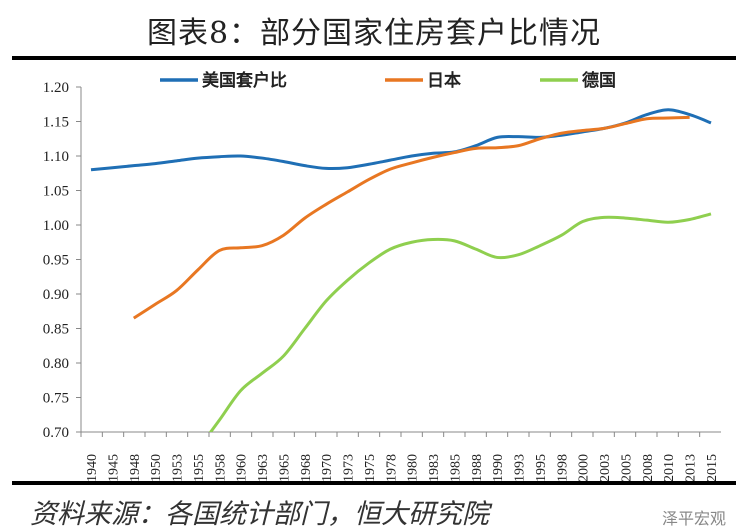 Image resolution: width=748 pixels, height=527 pixels. Describe the element at coordinates (56, 226) in the screenshot. I see `y-tick-label: 1.00` at that location.